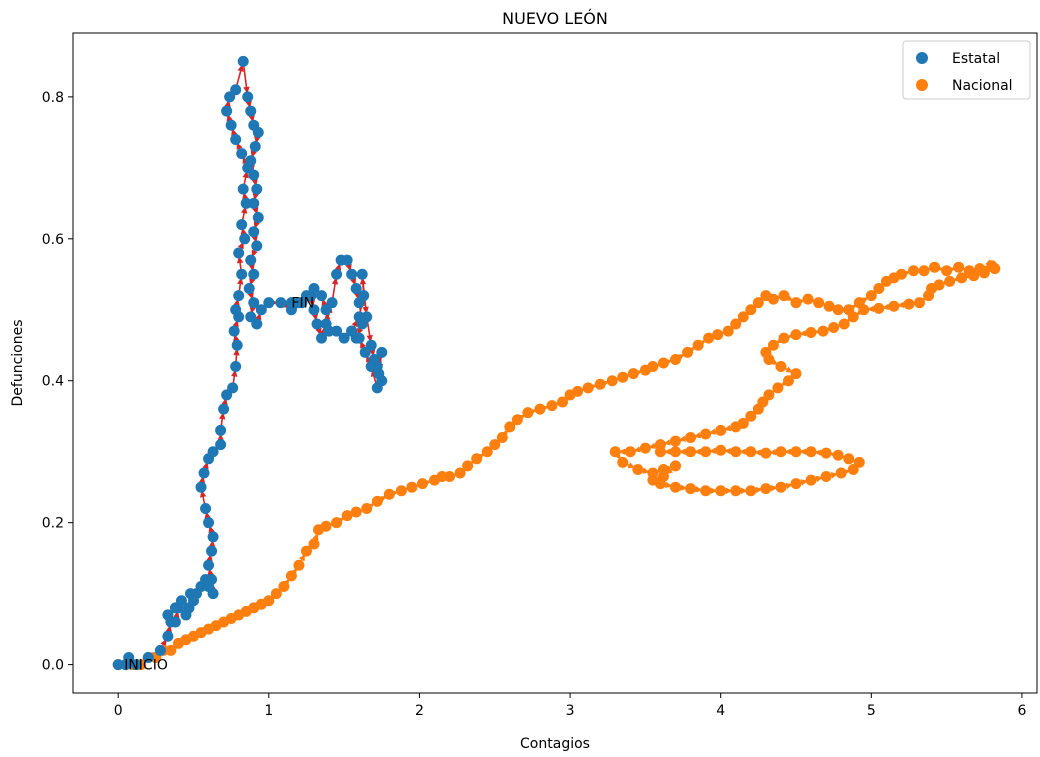 The height and width of the screenshot is (757, 1040). What do you see at coordinates (419, 711) in the screenshot?
I see `x-tick-label: 2` at bounding box center [419, 711].